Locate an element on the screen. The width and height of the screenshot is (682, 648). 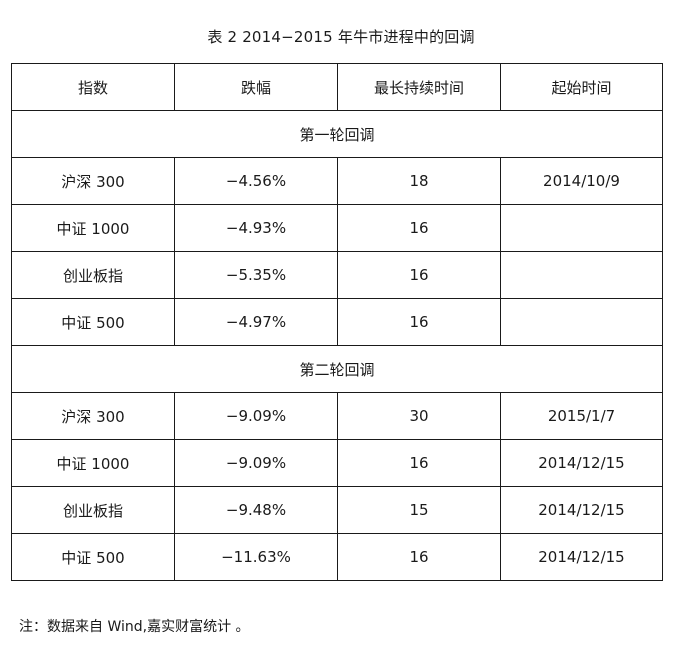
header-row: 指数 跌幅 最长持续时间 起始时间 is located at coordinates (337, 87).